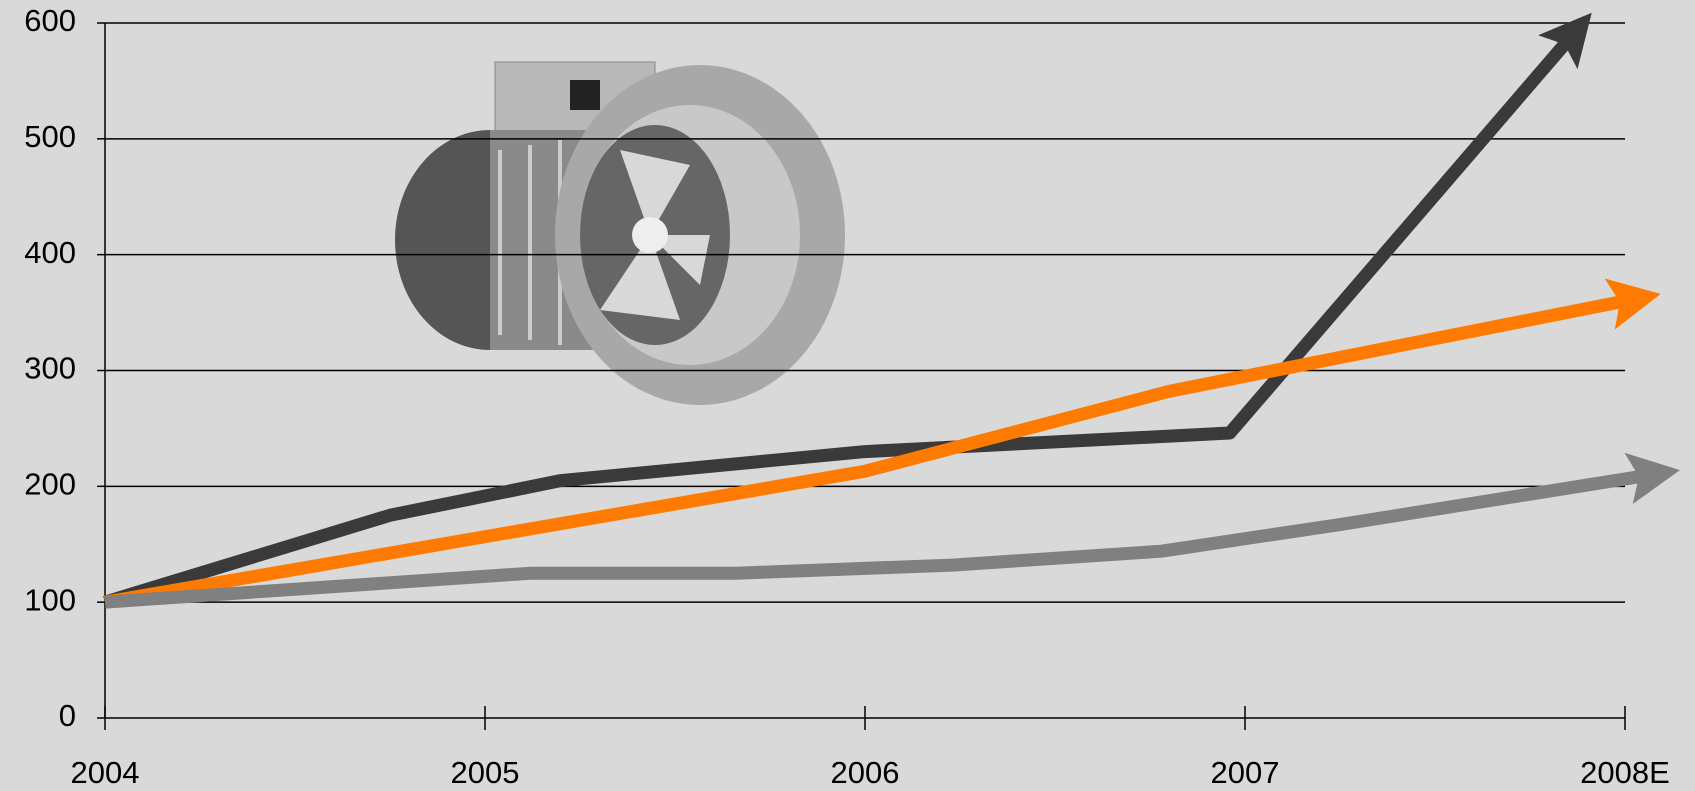 The image size is (1695, 791). Describe the element at coordinates (50, 599) in the screenshot. I see `y-tick-label: 100` at that location.